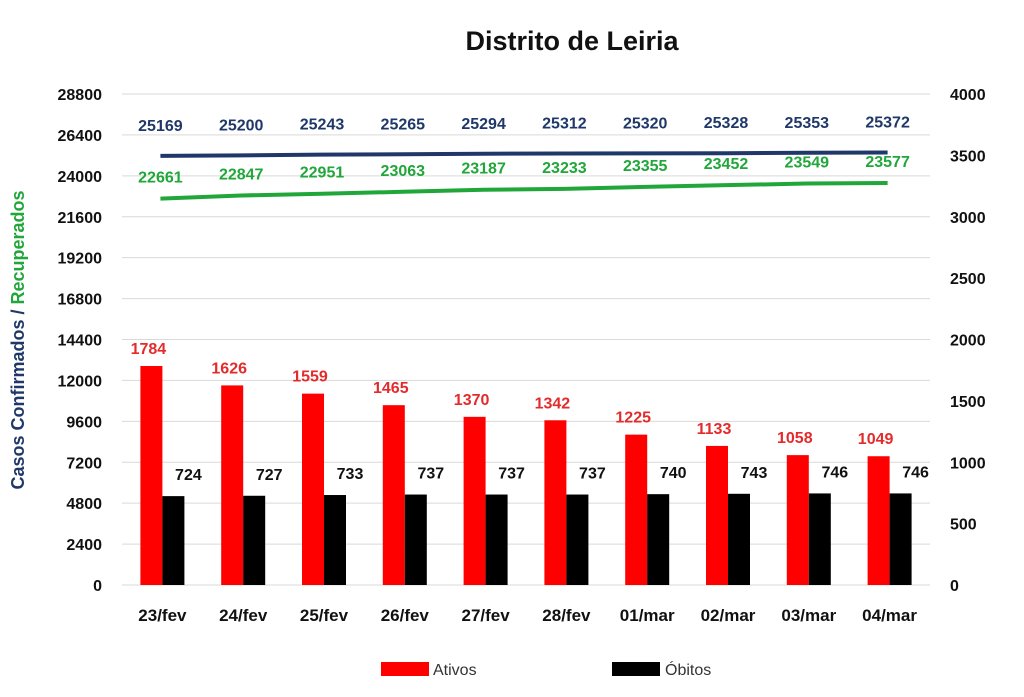 This screenshot has height=697, width=1024. Describe the element at coordinates (485, 615) in the screenshot. I see `x-tick-label: 27/fev` at that location.